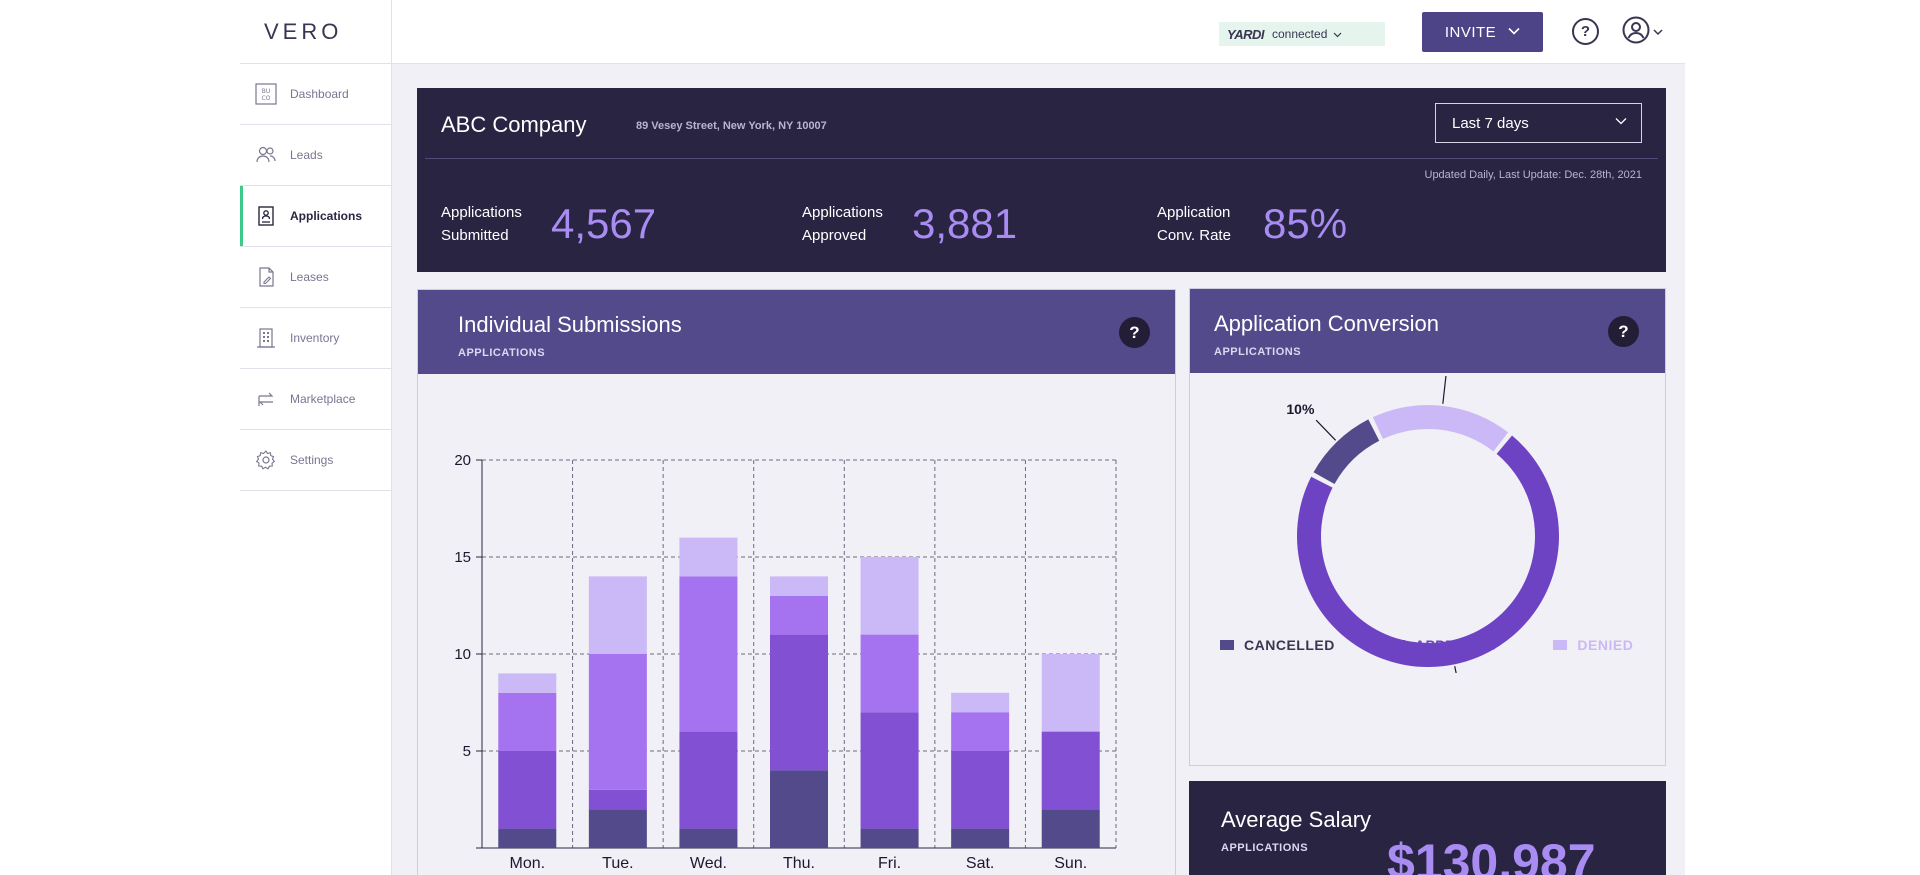 The image size is (1920, 875). I want to click on yardi-connection-status: YARDI connected, so click(1302, 34).